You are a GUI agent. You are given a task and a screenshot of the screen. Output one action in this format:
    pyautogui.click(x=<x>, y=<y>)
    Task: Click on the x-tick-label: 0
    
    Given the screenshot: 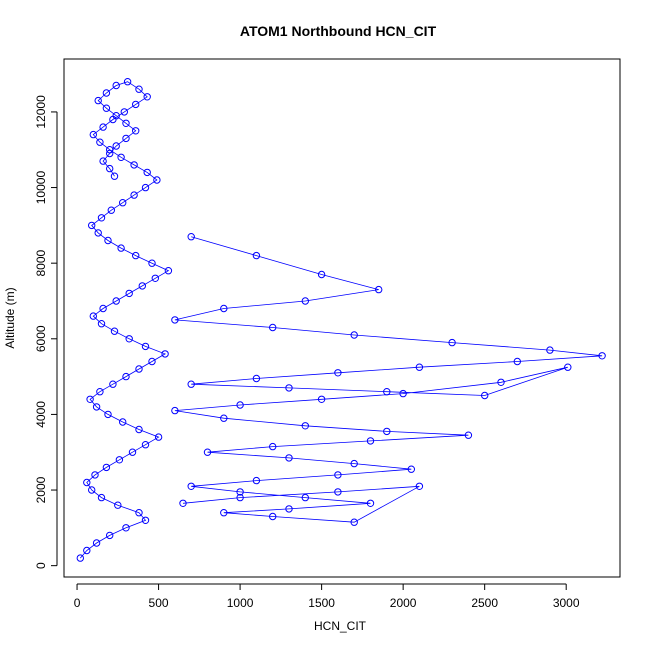 What is the action you would take?
    pyautogui.click(x=77, y=603)
    